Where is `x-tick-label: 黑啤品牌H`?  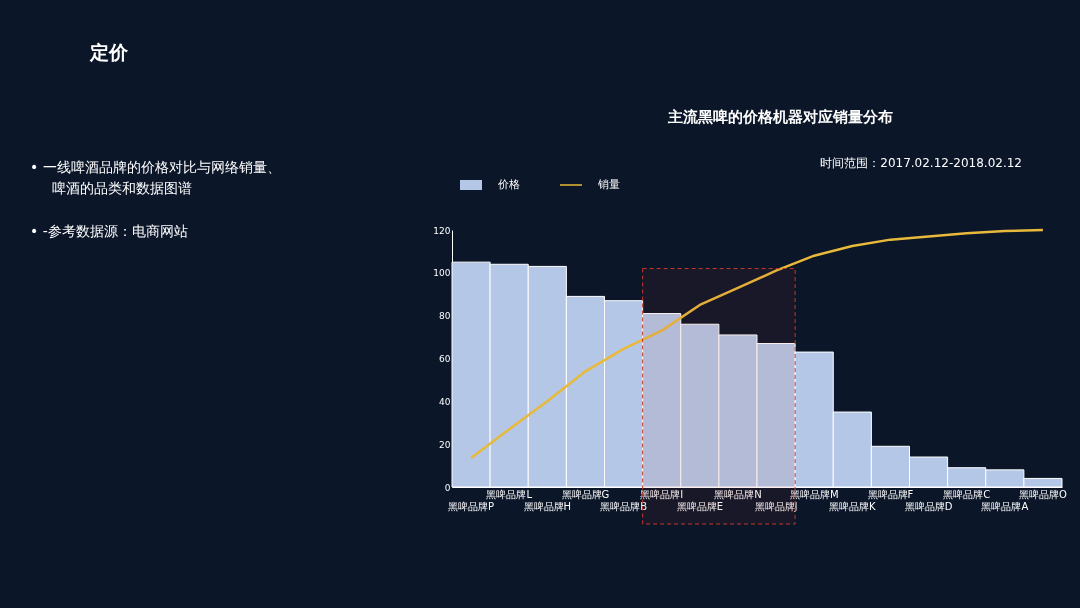 x-tick-label: 黑啤品牌H is located at coordinates (547, 506).